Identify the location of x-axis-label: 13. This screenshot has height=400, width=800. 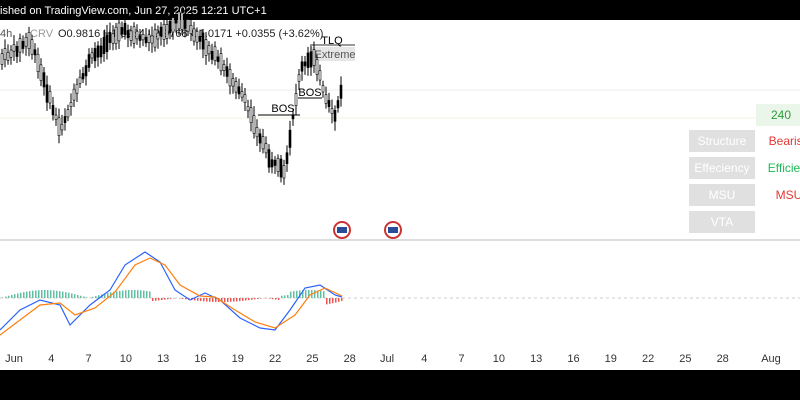
(536, 359).